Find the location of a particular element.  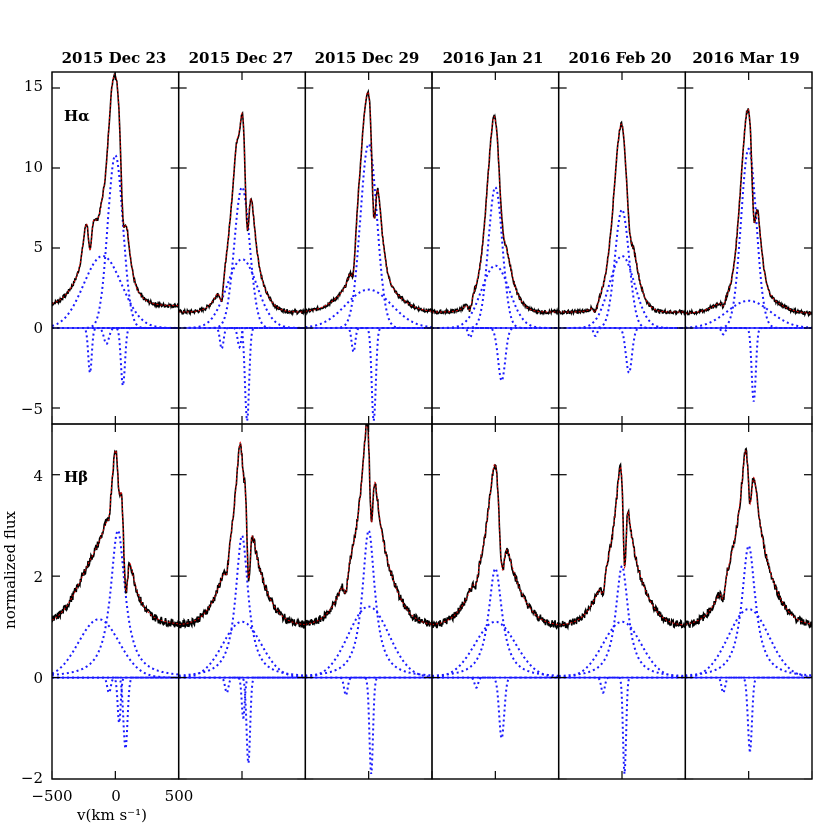

y-tick-label-hbeta-2: 2 is located at coordinates (38, 577).